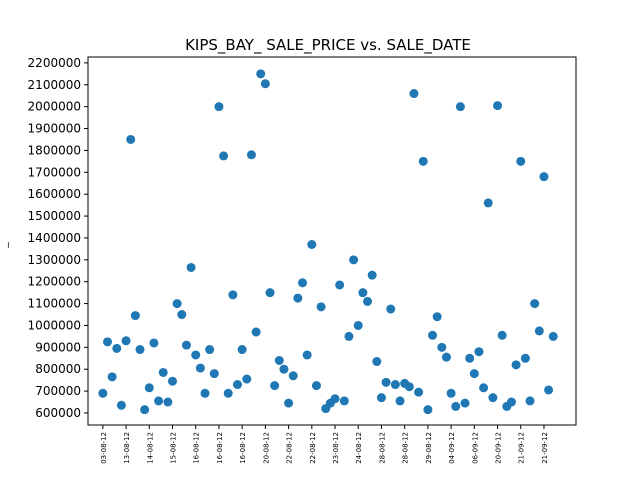  I want to click on y-tick-label: 1100000, so click(54, 304).